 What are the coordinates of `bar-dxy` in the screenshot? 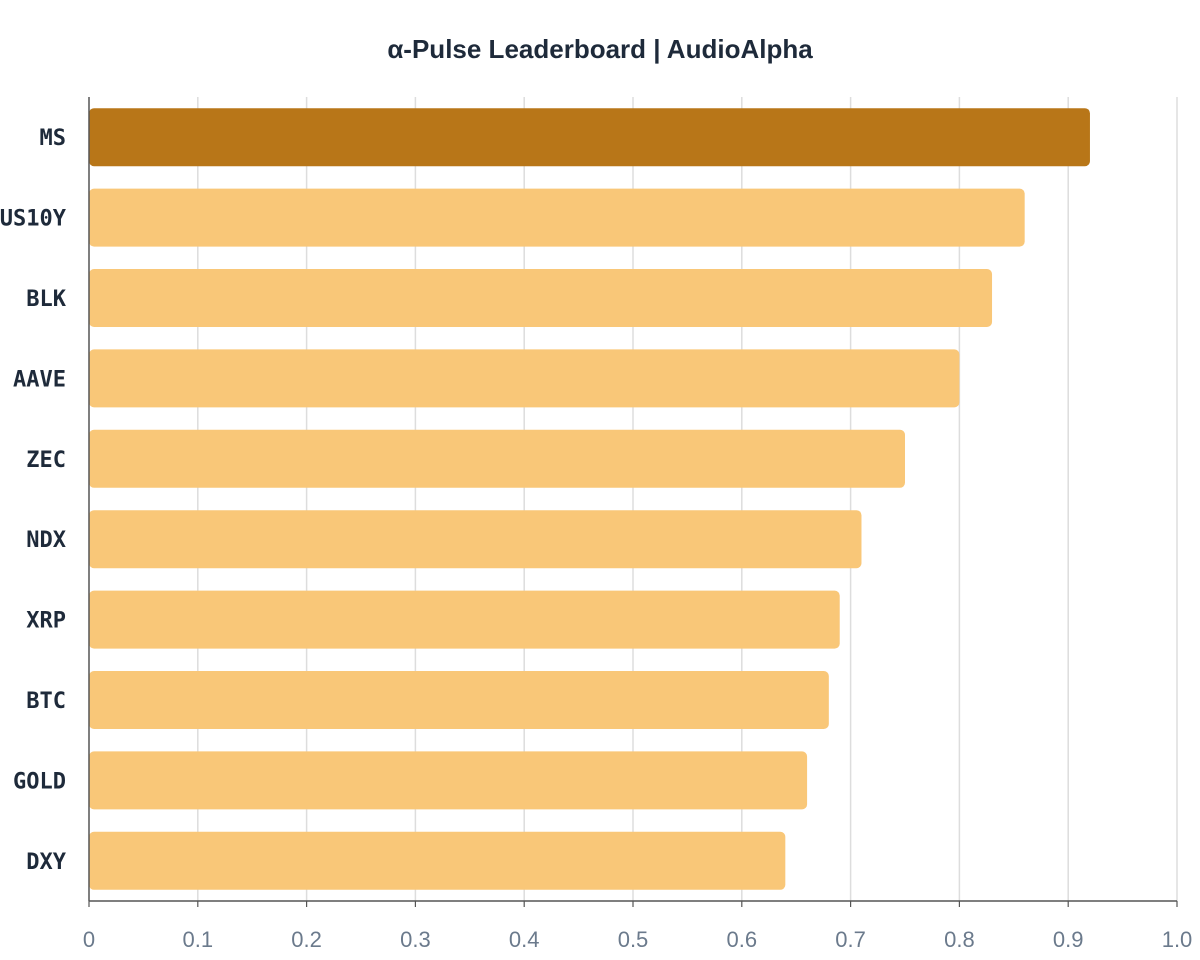 It's located at (437, 860).